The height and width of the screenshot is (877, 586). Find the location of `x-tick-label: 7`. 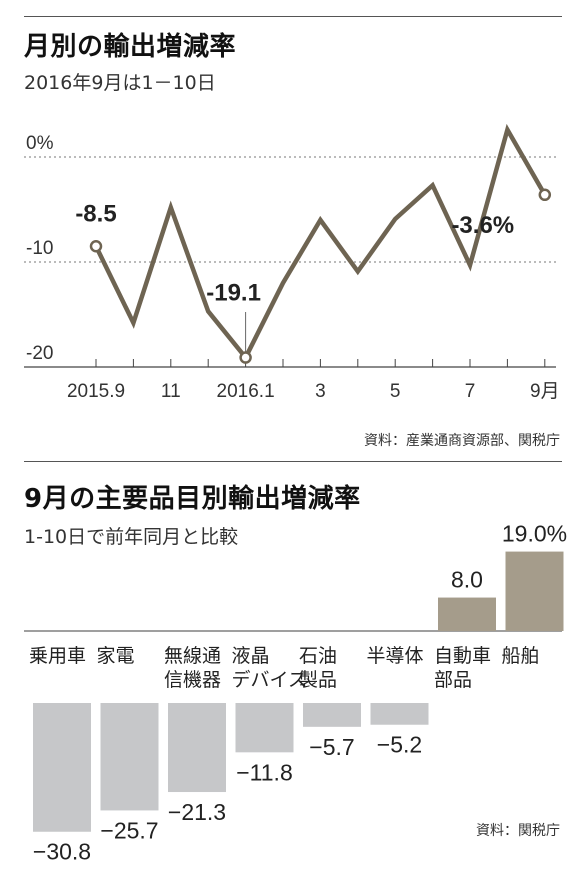

x-tick-label: 7 is located at coordinates (470, 391).